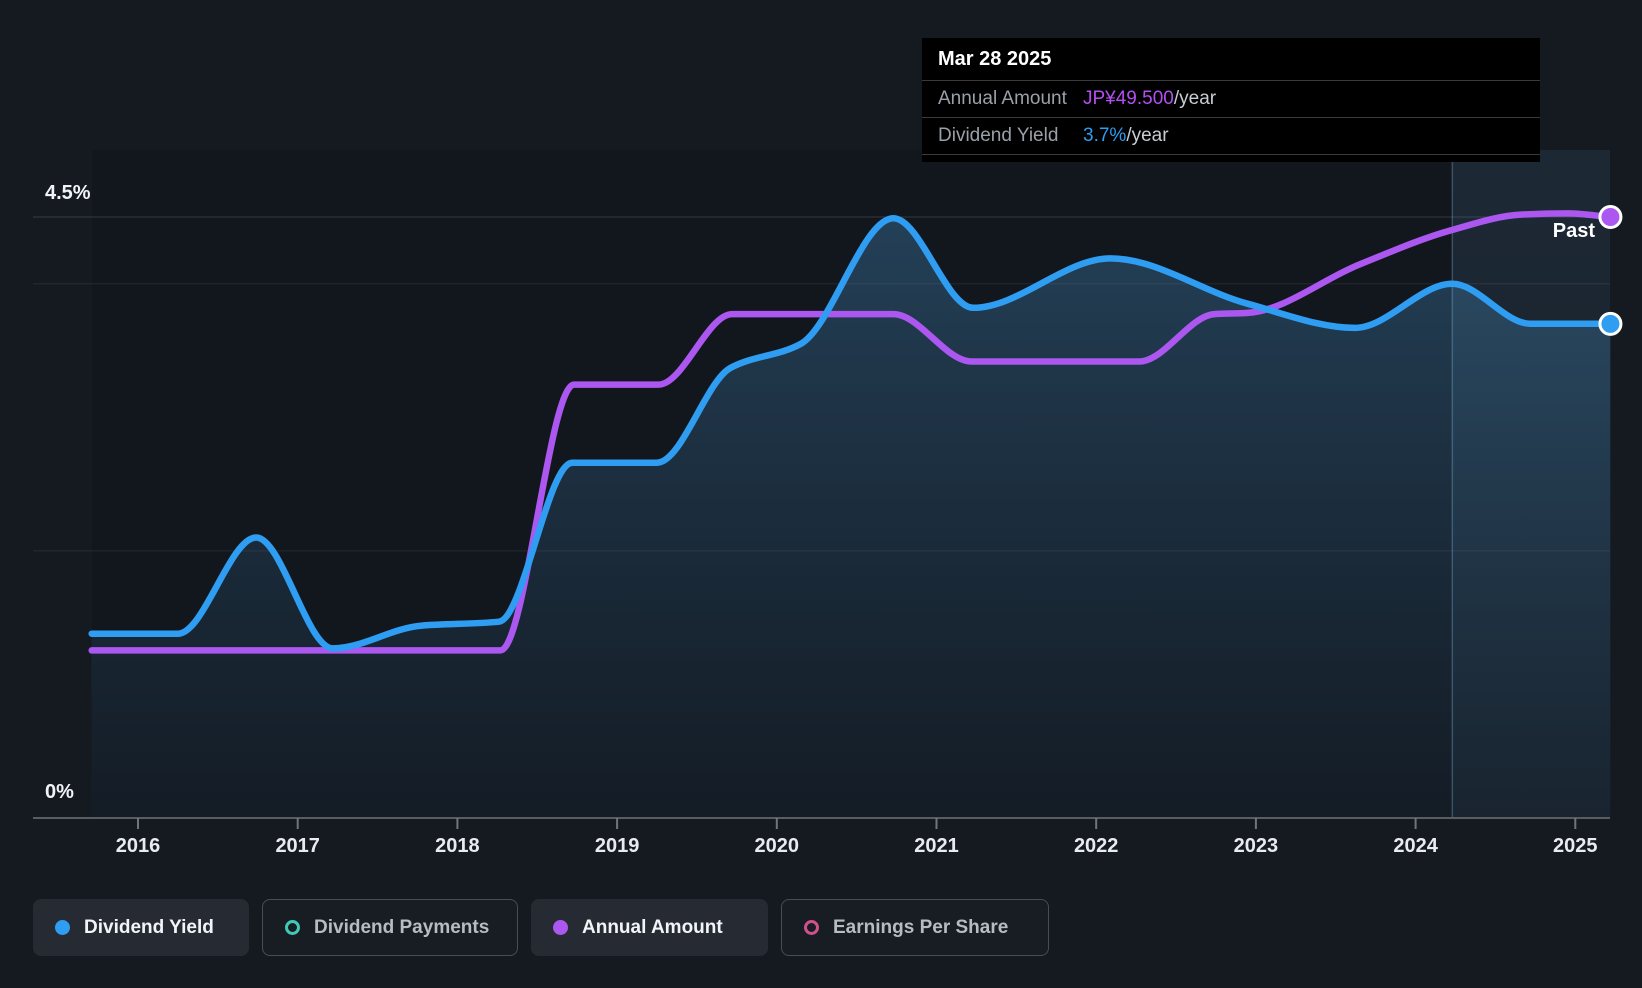  I want to click on y-axis-label-max: 4.5%, so click(68, 193).